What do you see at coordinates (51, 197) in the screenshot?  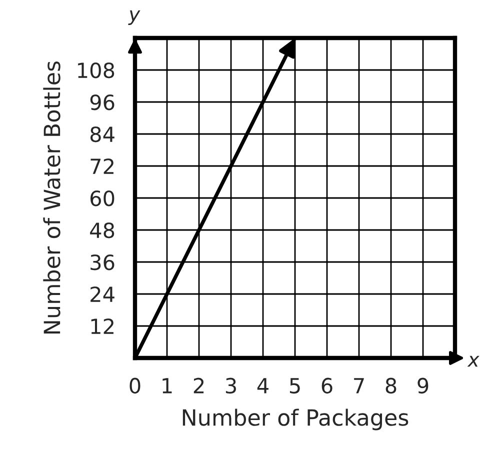 I see `y-axis-title: Number of Water Bottles` at bounding box center [51, 197].